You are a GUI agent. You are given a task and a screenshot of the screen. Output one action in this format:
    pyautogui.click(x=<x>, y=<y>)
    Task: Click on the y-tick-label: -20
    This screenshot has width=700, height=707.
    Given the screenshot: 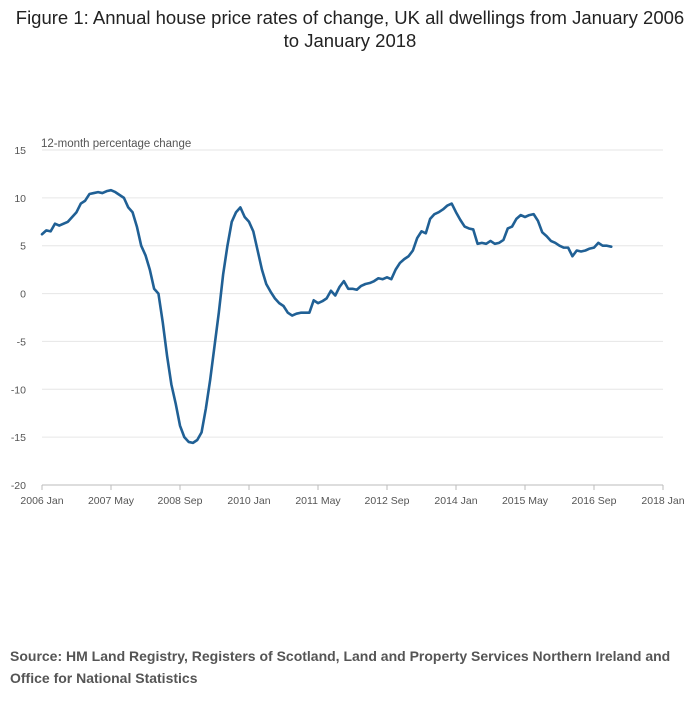 What is the action you would take?
    pyautogui.click(x=18, y=486)
    